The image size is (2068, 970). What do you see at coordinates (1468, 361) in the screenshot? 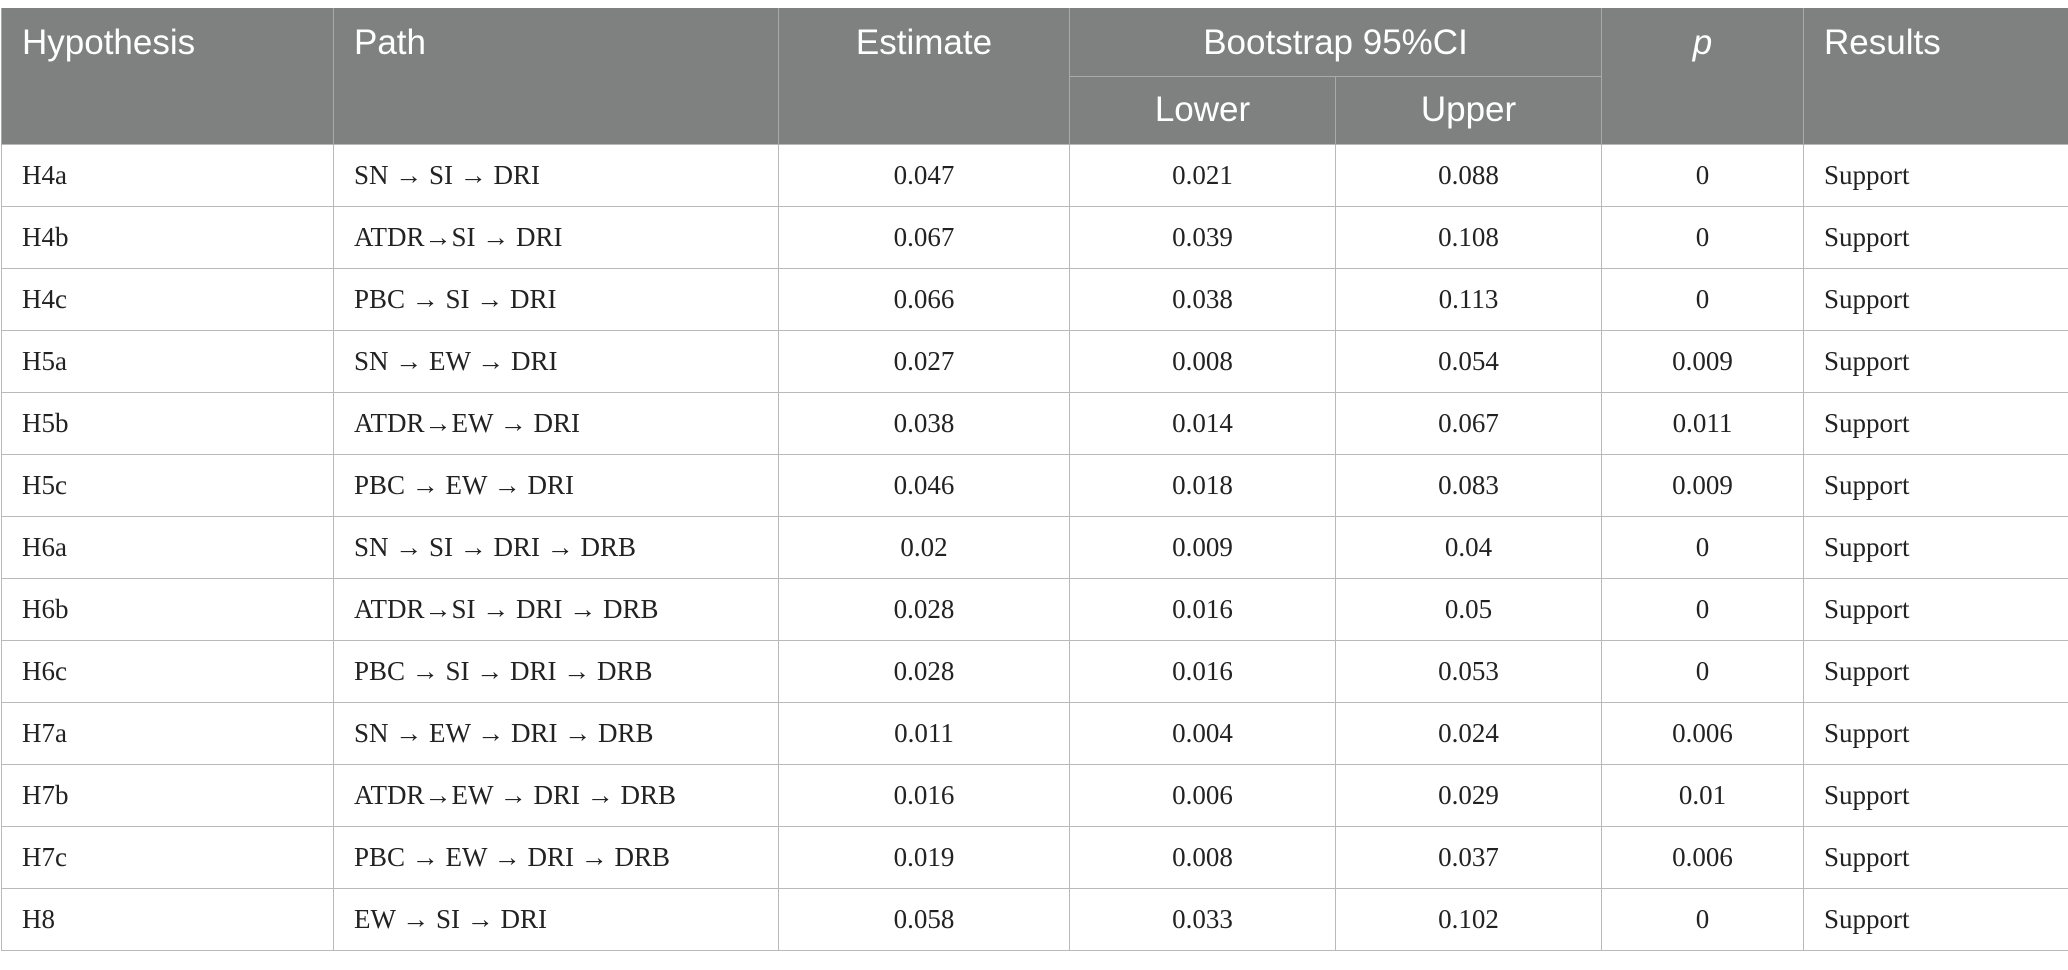
I see `cell-upper: 0.054` at bounding box center [1468, 361].